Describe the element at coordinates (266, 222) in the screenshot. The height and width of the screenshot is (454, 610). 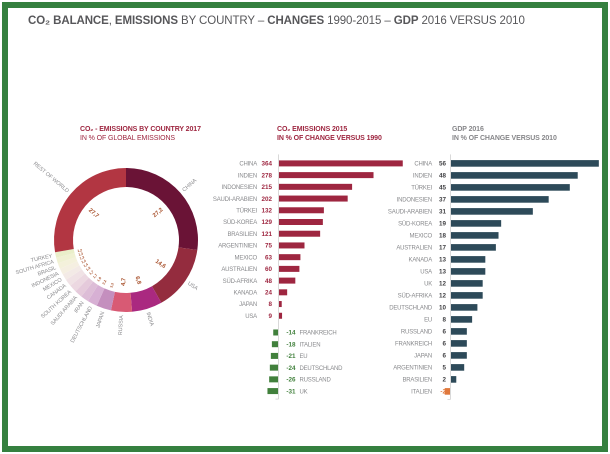
I see `bar-value-s-d-korea: 129` at that location.